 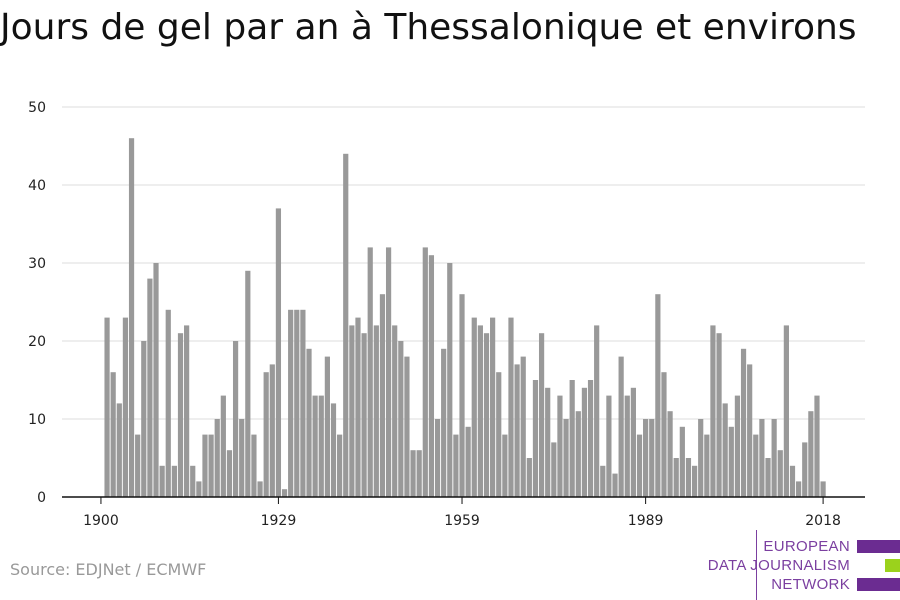 What do you see at coordinates (609, 446) in the screenshot?
I see `bar-1983` at bounding box center [609, 446].